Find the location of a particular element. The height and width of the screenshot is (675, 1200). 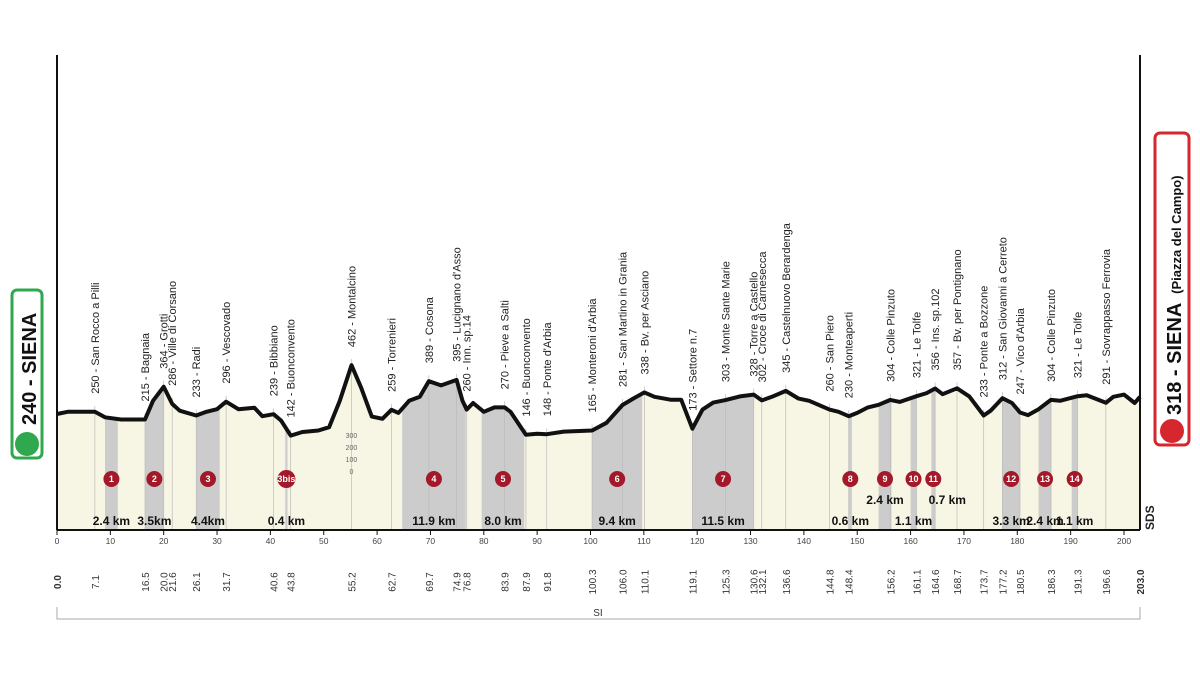

waypoint-label: 345 - Castelnuovo Berardenga is located at coordinates (787, 297).